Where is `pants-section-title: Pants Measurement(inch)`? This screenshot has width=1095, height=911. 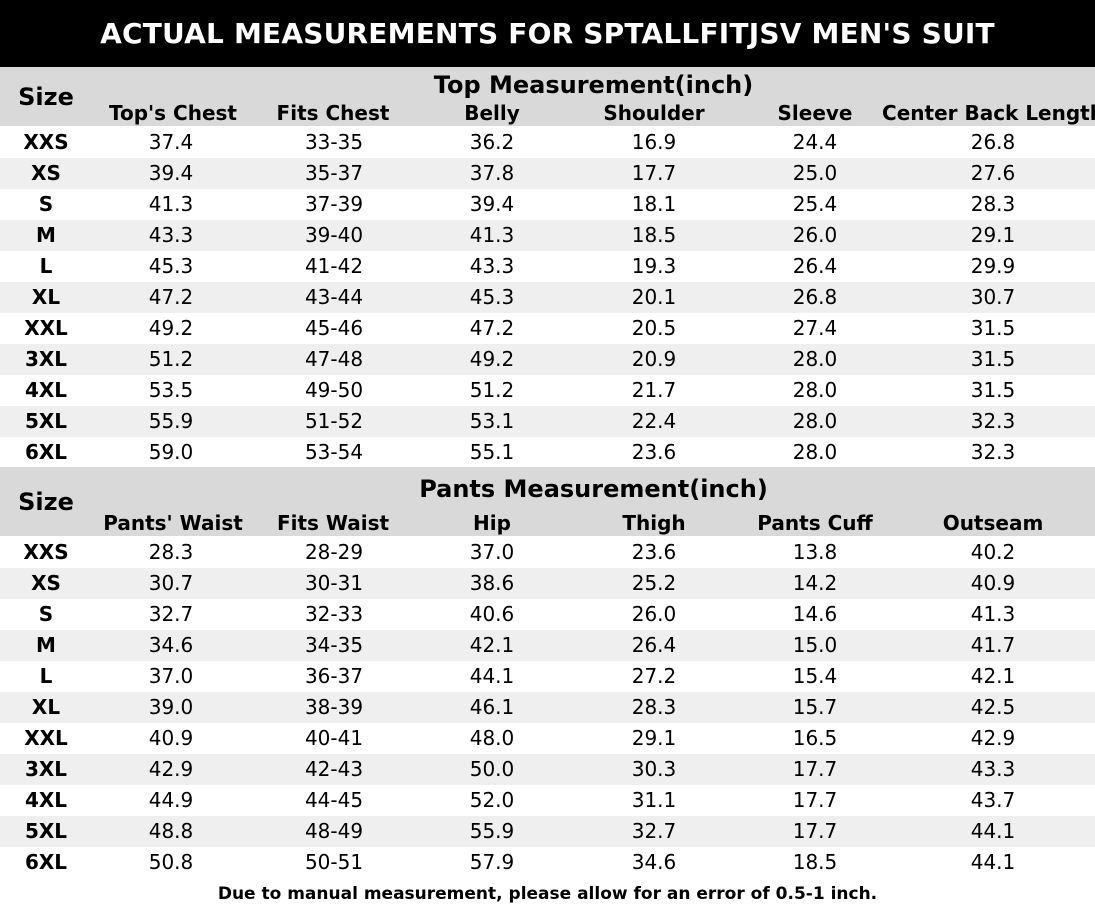 pants-section-title: Pants Measurement(inch) is located at coordinates (593, 489).